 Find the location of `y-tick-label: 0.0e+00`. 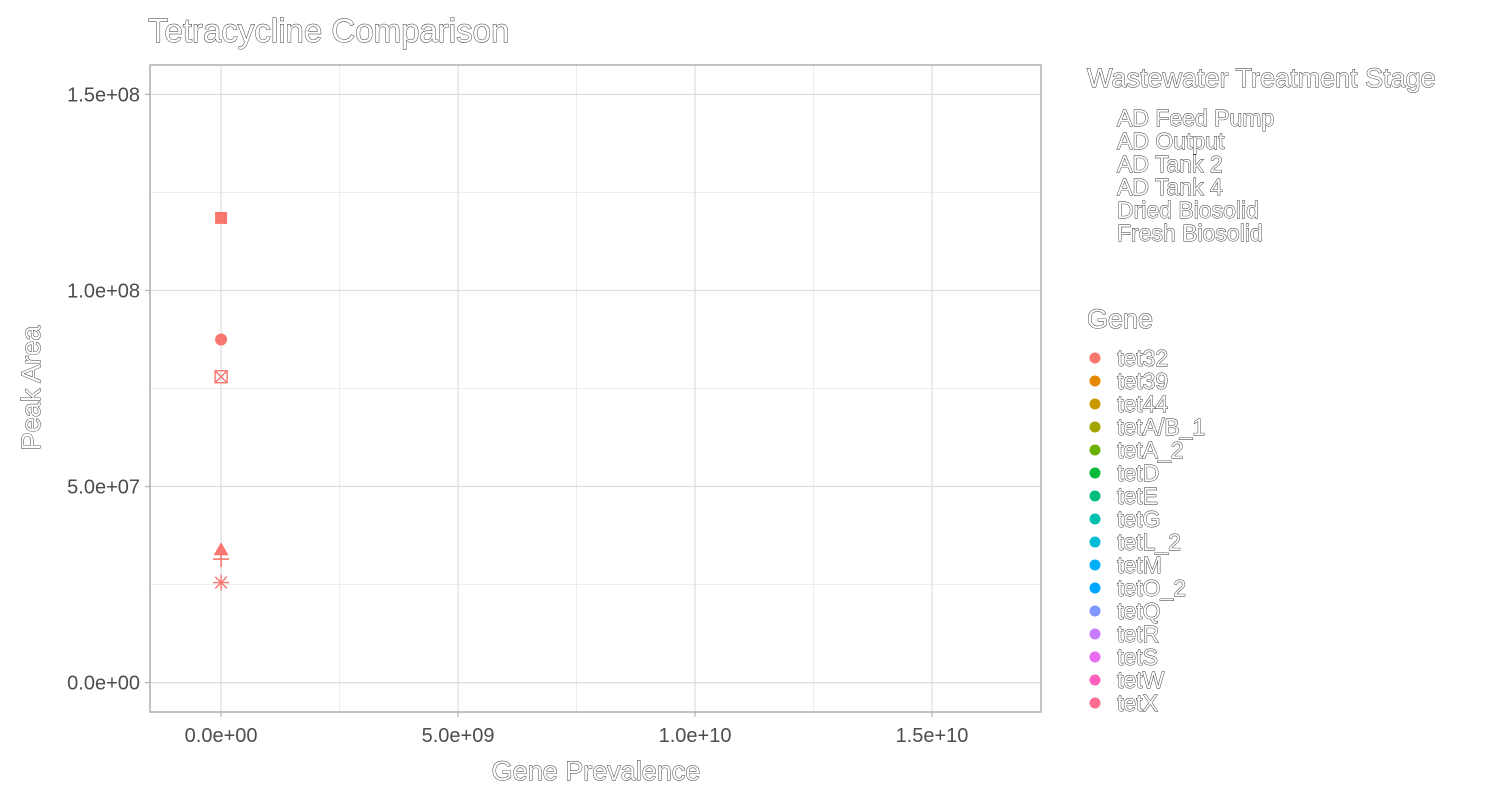

y-tick-label: 0.0e+00 is located at coordinates (103, 684).